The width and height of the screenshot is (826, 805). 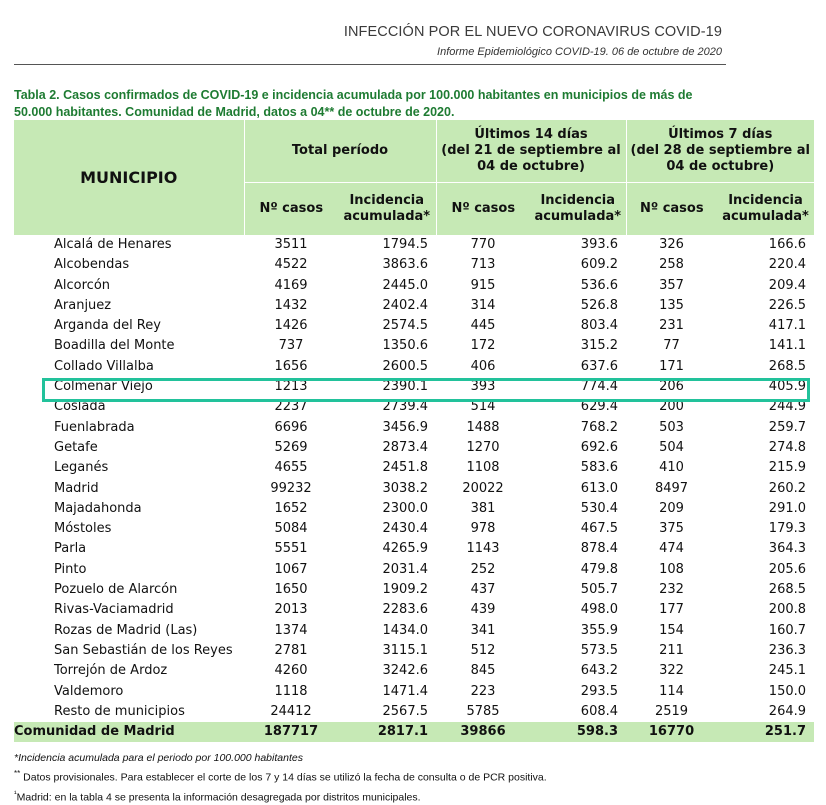 I want to click on cell-incidence: 3456.9, so click(x=387, y=428).